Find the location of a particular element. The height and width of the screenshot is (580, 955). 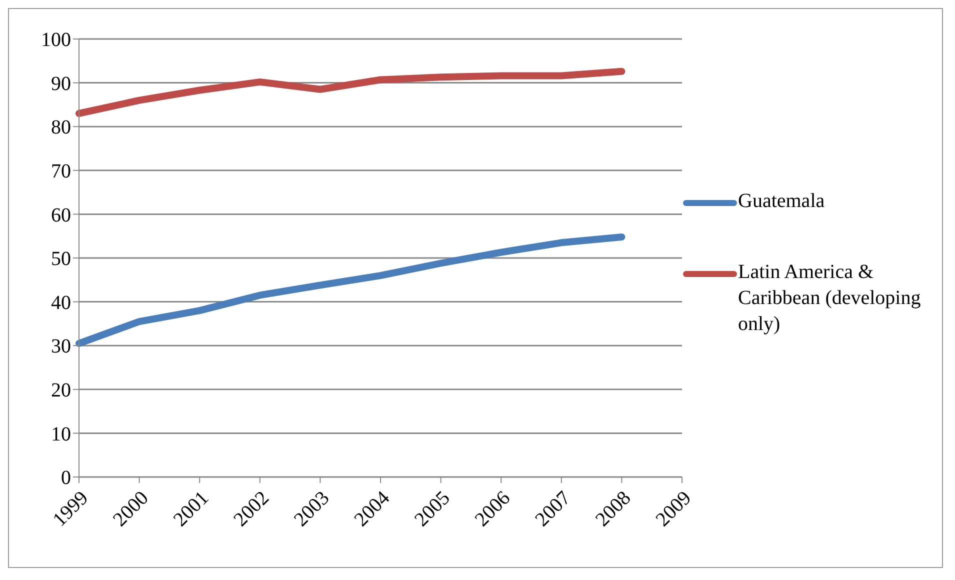

y-tick-label: 20 is located at coordinates (61, 391).